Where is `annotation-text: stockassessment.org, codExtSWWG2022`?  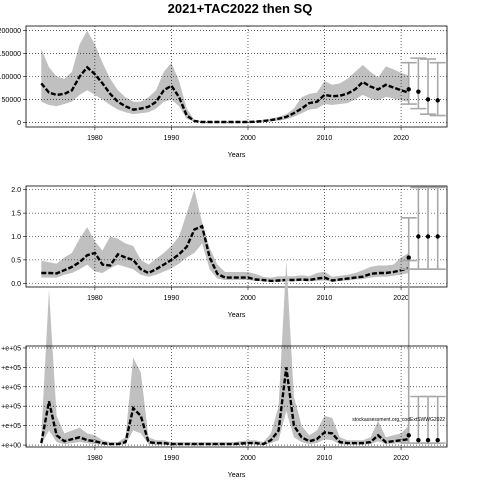 annotation-text: stockassessment.org, codExtSWWG2022 is located at coordinates (398, 420).